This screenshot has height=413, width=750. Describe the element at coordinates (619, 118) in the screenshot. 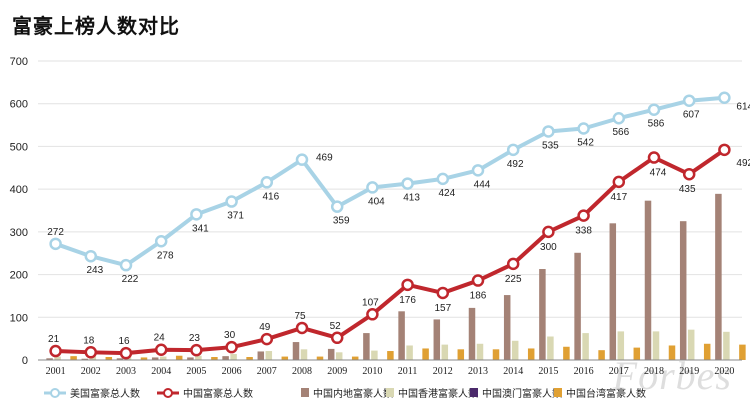

I see `point-美国富豪总人数-2017` at that location.